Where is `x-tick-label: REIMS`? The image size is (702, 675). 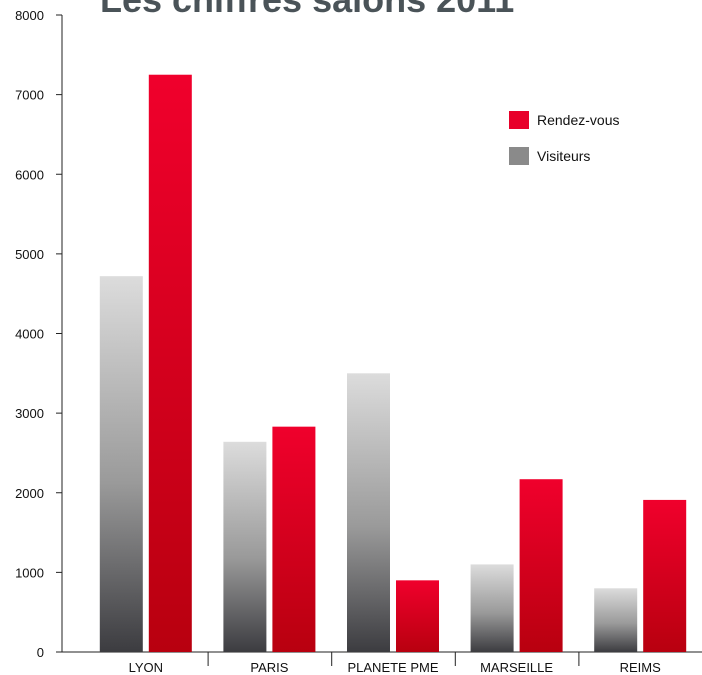
x-tick-label: REIMS is located at coordinates (641, 667).